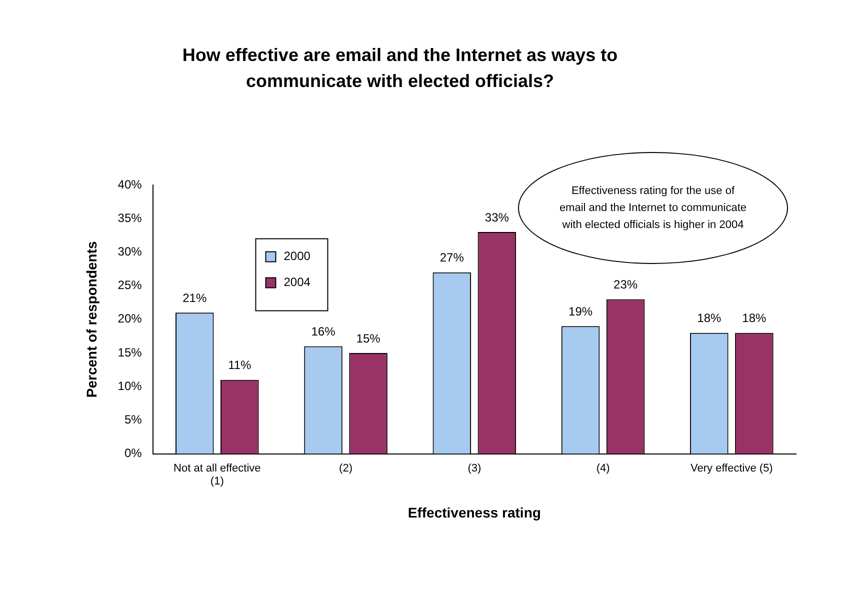 Image resolution: width=866 pixels, height=596 pixels. Describe the element at coordinates (475, 468) in the screenshot. I see `x-tick-label: (3)` at that location.